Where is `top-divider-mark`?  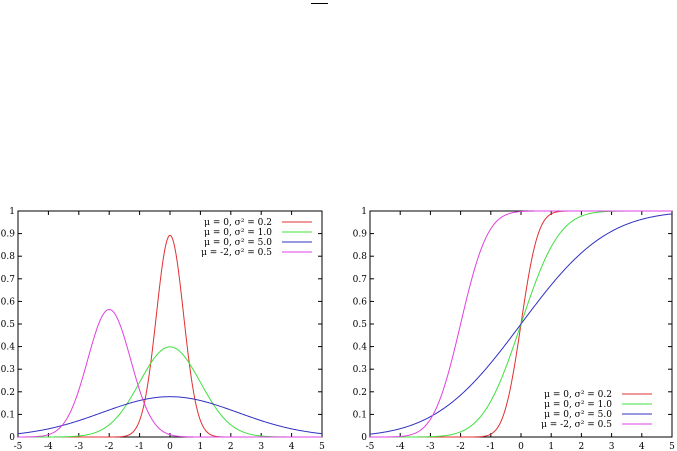
top-divider-mark is located at coordinates (319, 3).